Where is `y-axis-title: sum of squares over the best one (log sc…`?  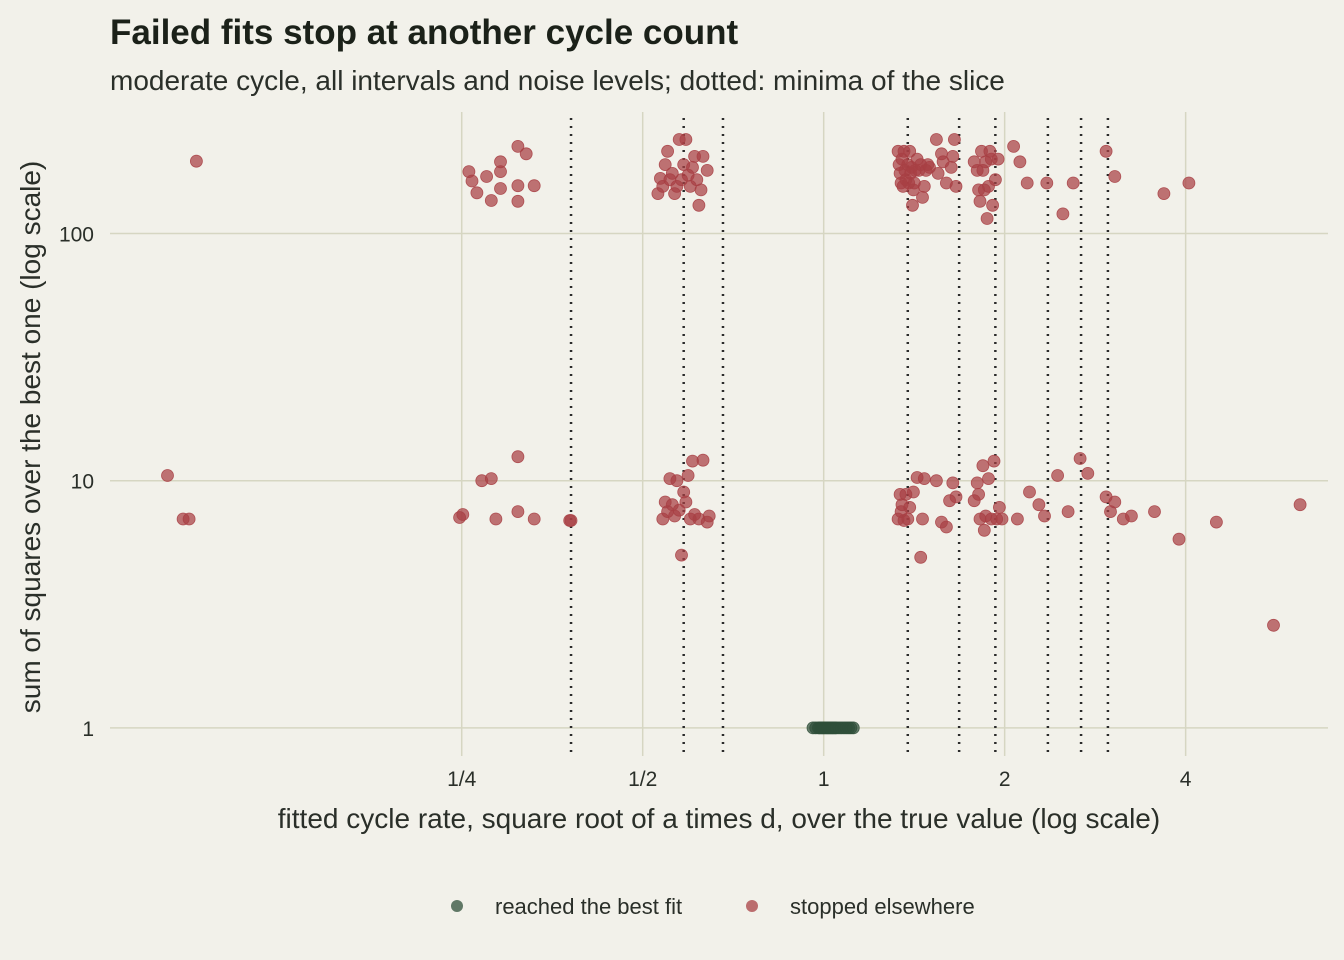 y-axis-title: sum of squares over the best one (log sc… is located at coordinates (30, 437).